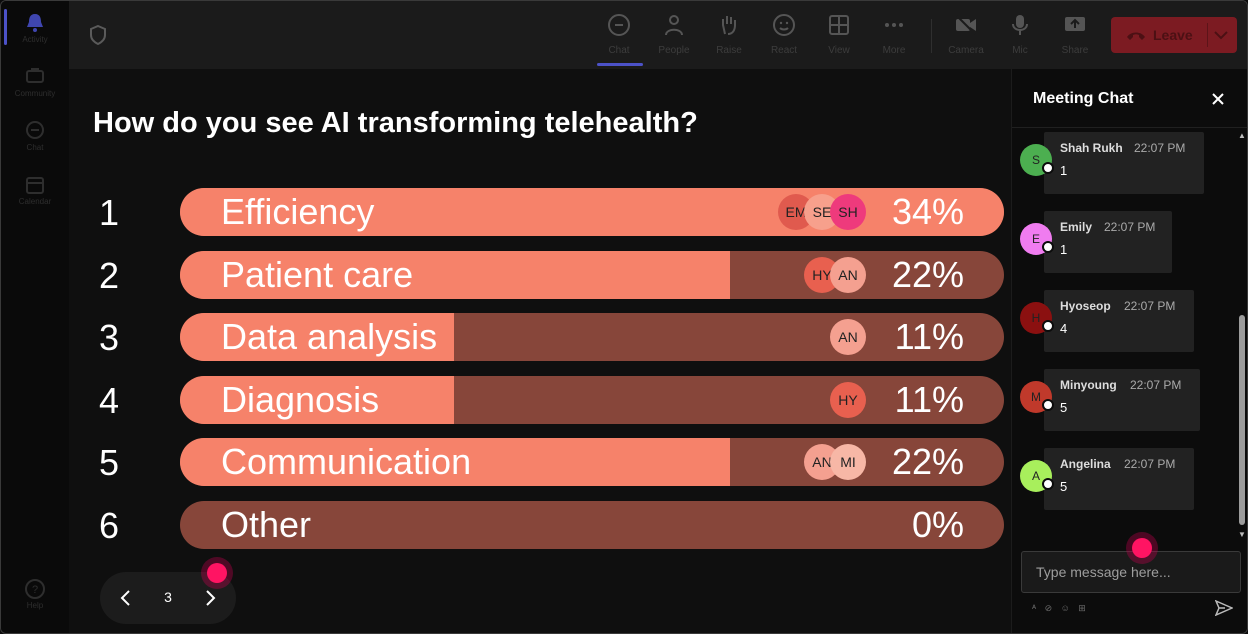 Image resolution: width=1248 pixels, height=634 pixels. What do you see at coordinates (1083, 98) in the screenshot?
I see `chat-panel-title: Meeting Chat` at bounding box center [1083, 98].